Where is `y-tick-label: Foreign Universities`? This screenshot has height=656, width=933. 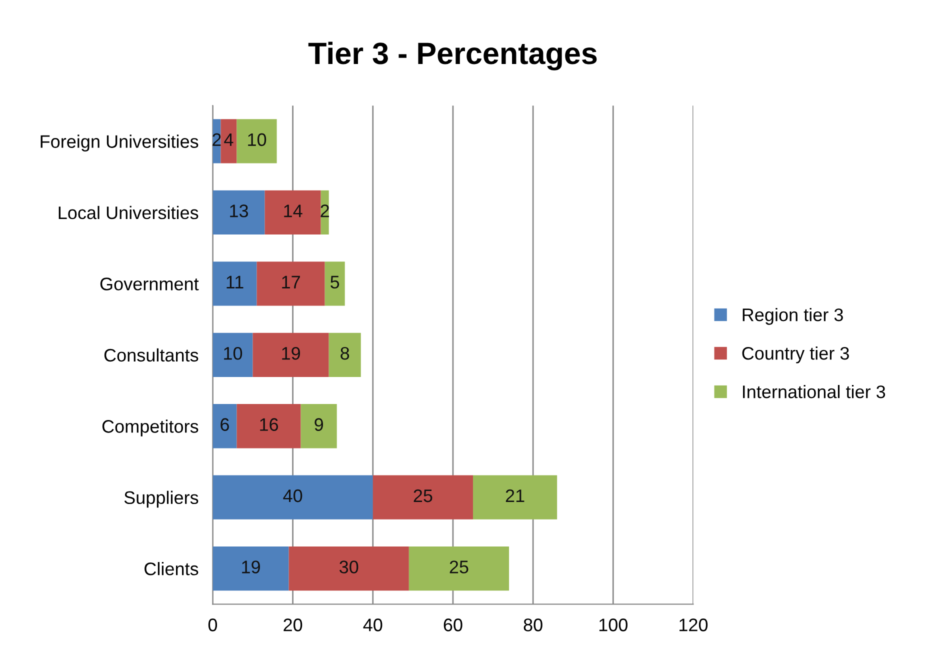
y-tick-label: Foreign Universities is located at coordinates (119, 143).